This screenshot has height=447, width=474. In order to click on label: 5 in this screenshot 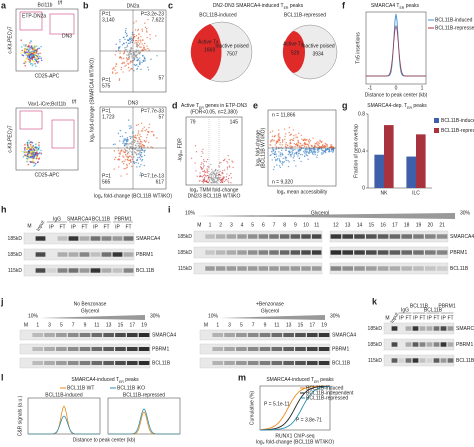, I will do `click(241, 325)`.